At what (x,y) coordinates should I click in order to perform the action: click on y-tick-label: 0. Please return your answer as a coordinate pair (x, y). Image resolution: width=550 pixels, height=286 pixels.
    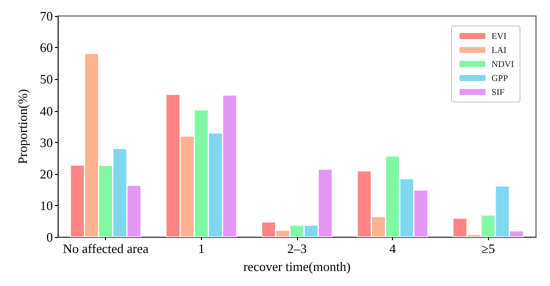
    Looking at the image, I should click on (49, 237).